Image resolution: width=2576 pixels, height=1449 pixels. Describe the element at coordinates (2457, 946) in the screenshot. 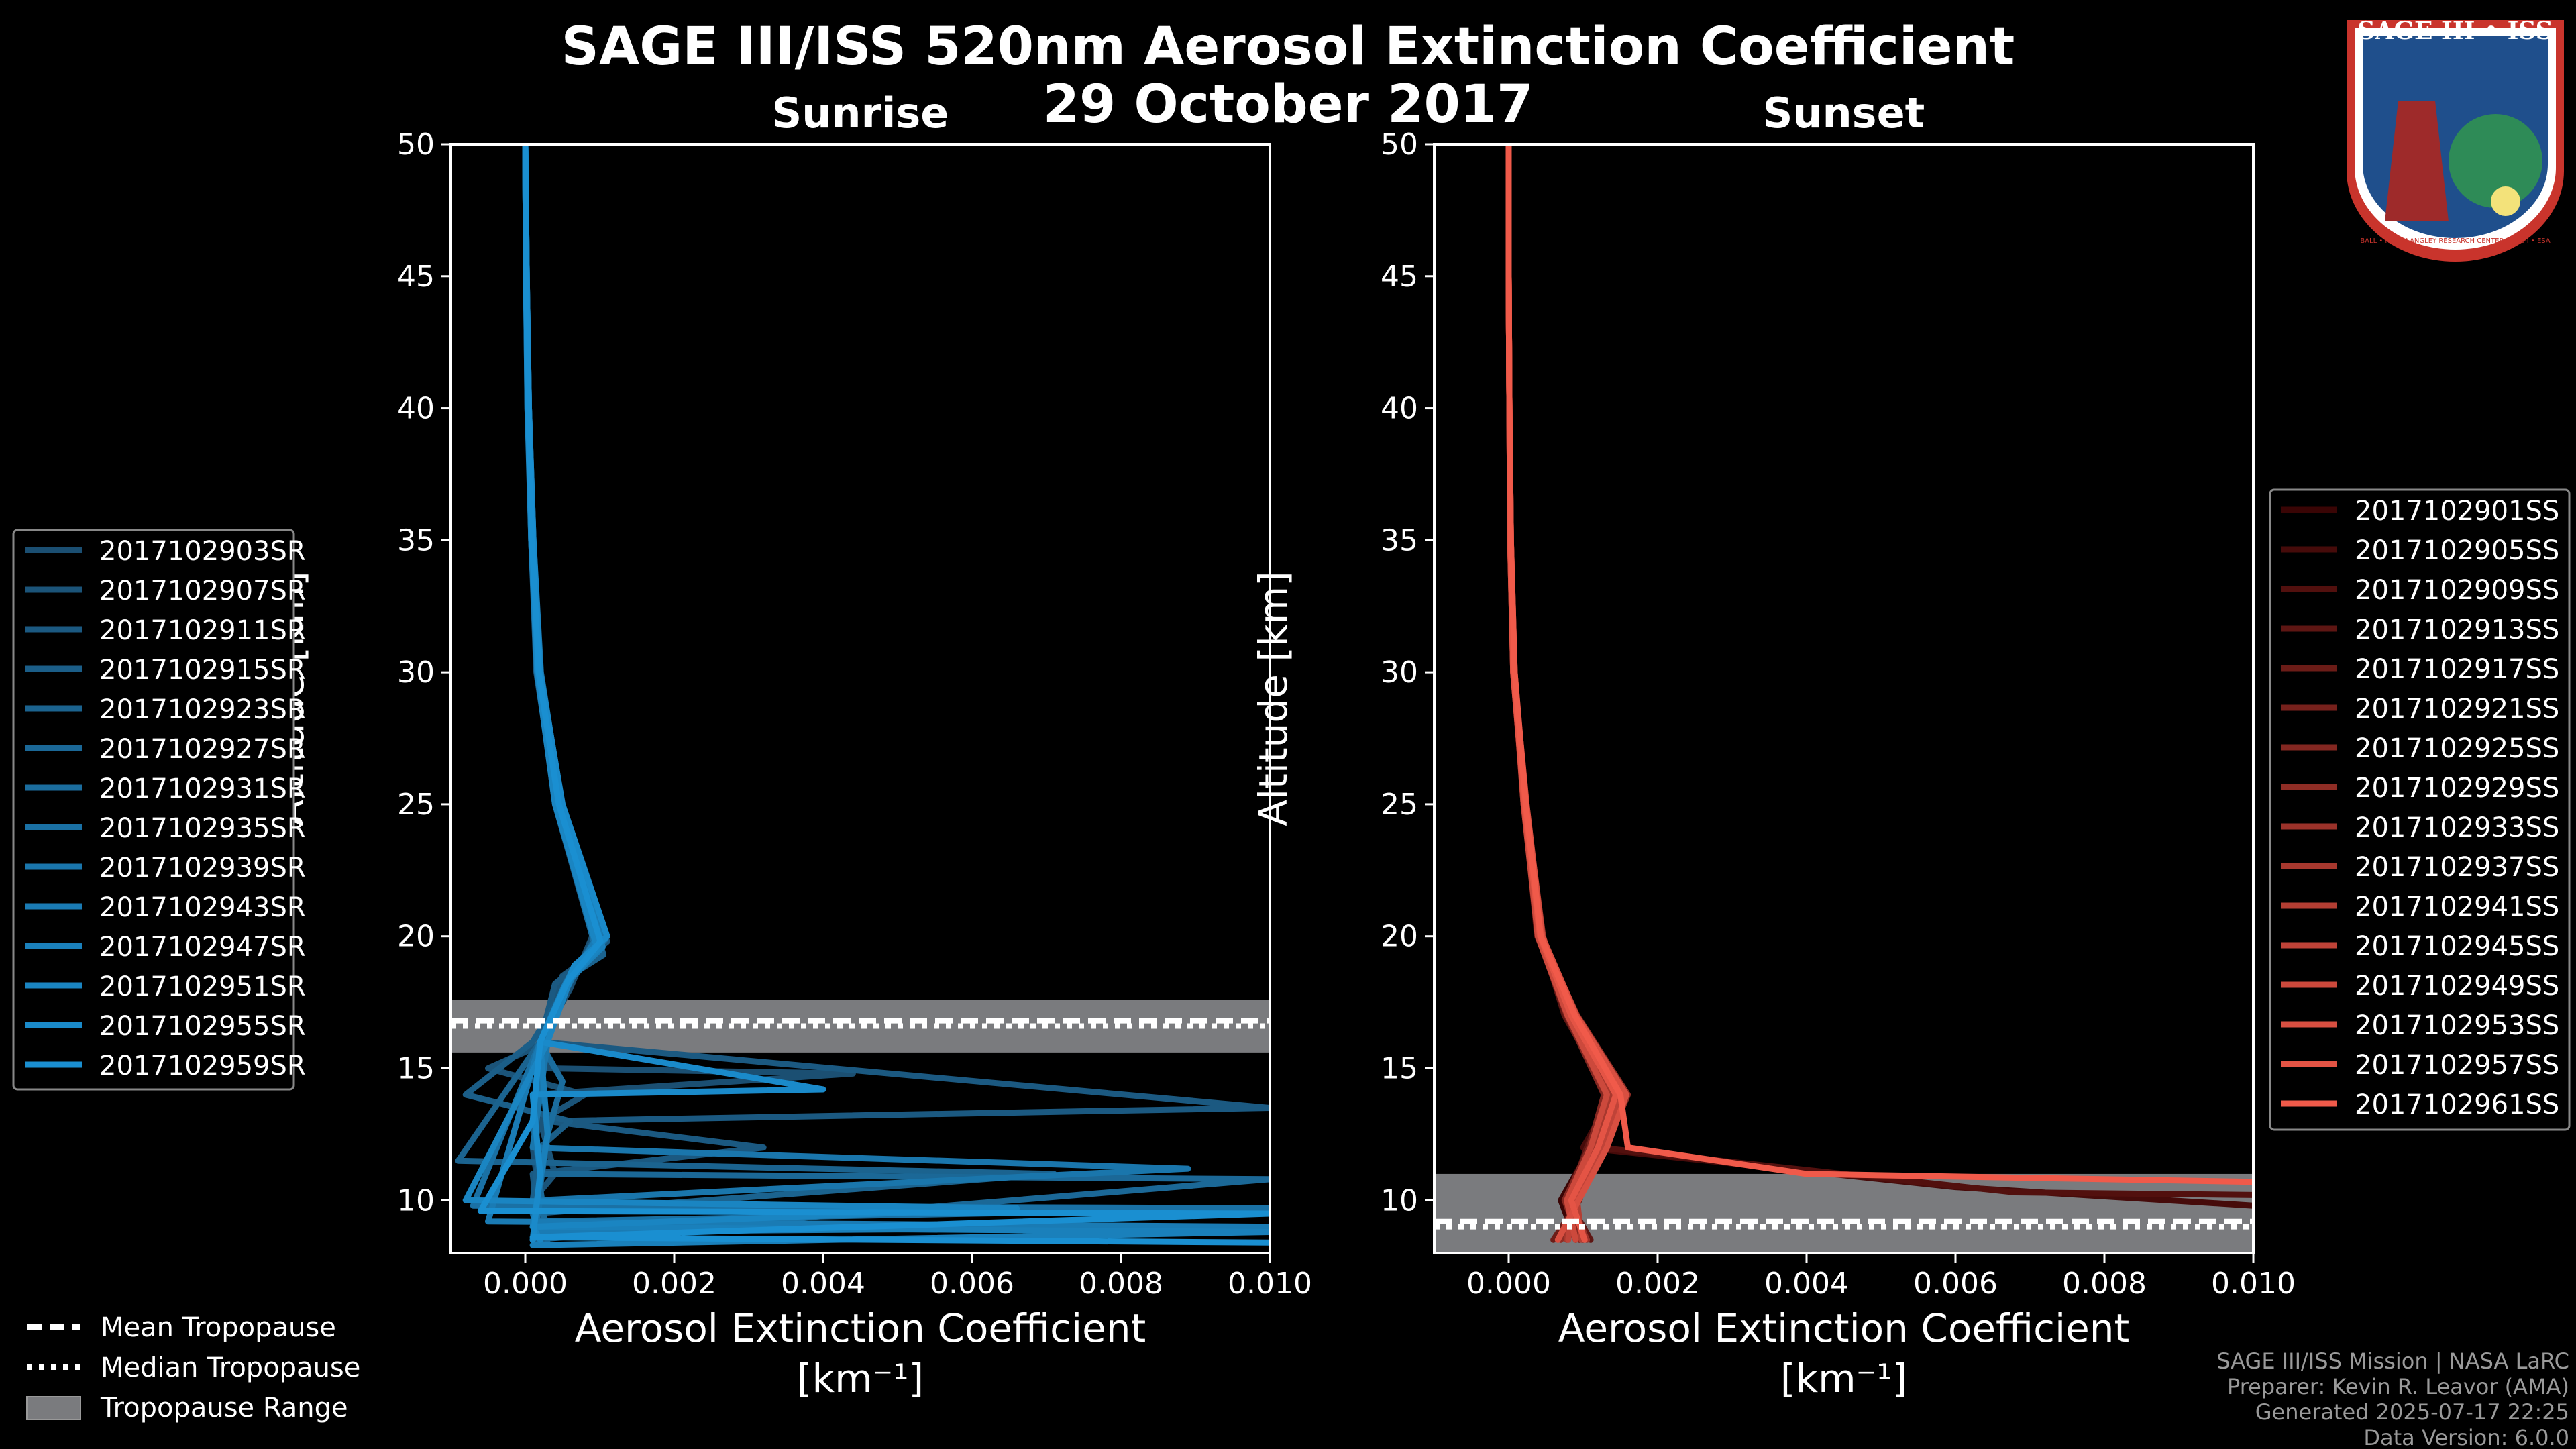

I see `sunset-legend-label: 2017102945SS` at that location.